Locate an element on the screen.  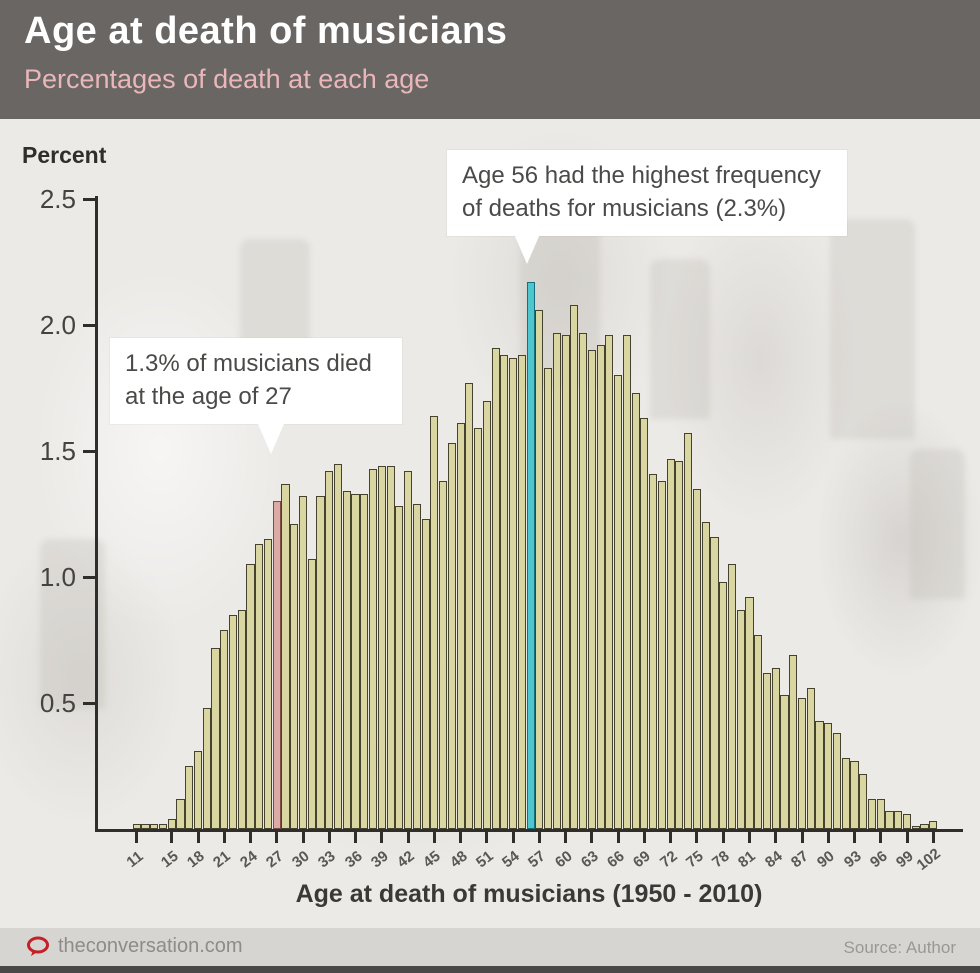
y-tick-label-1.0: 1.0 is located at coordinates (57, 577).